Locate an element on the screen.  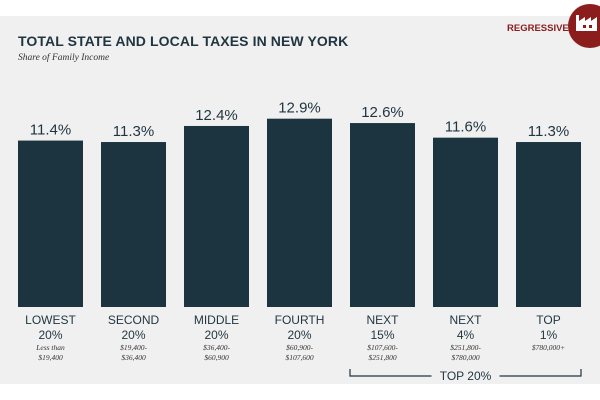
category-label-3: MIDDLE is located at coordinates (216, 320).